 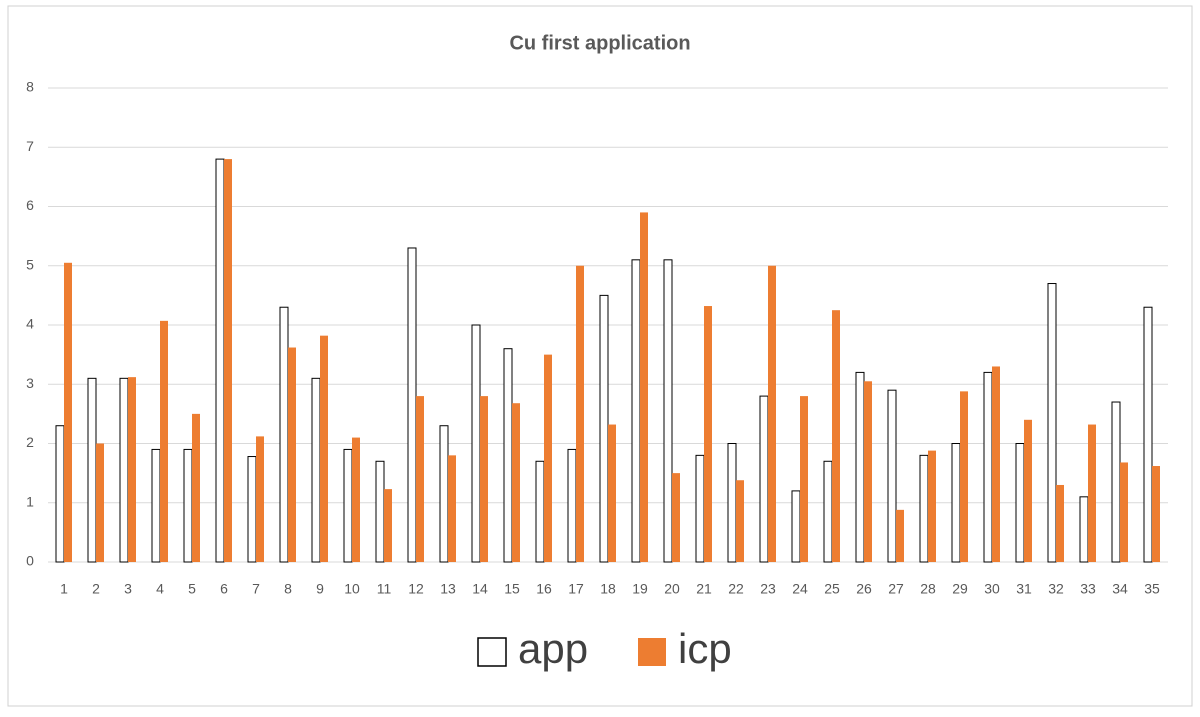 I want to click on y-tick-label: 7, so click(x=30, y=146).